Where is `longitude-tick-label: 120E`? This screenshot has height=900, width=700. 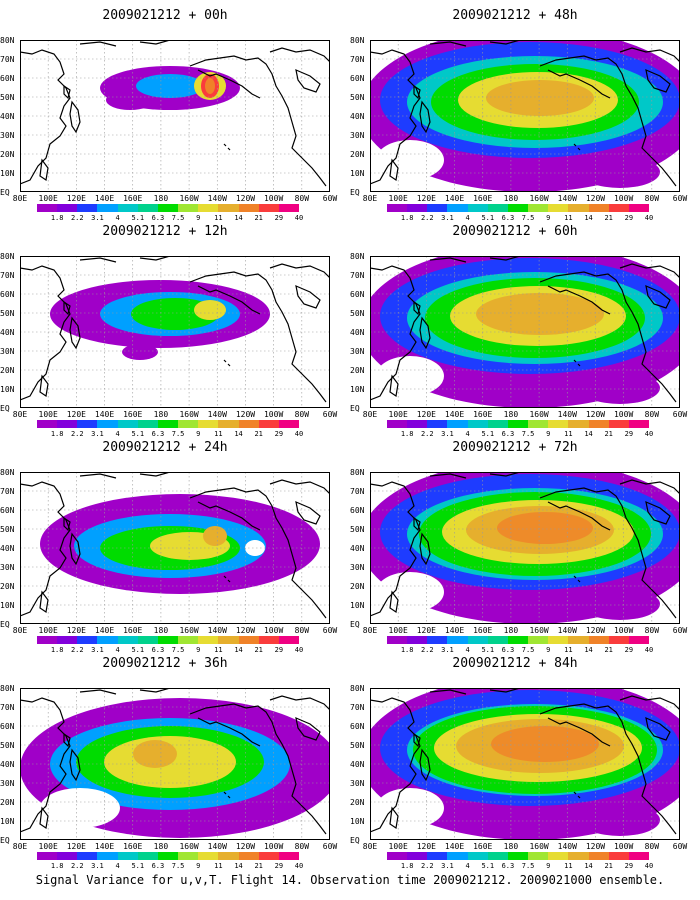 longitude-tick-label: 120E is located at coordinates (426, 630).